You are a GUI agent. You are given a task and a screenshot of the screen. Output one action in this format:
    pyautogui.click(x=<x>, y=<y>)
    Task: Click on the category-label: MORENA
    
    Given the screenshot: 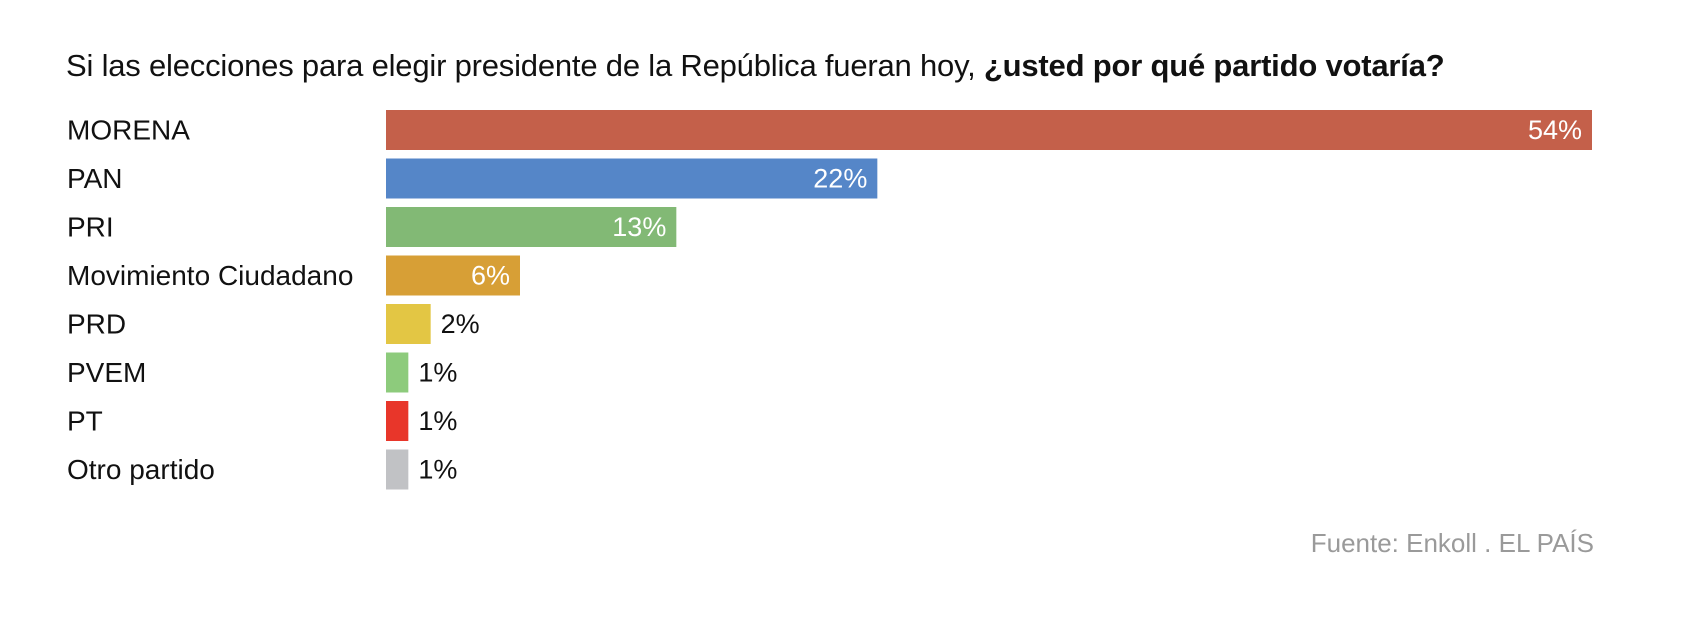 What is the action you would take?
    pyautogui.click(x=128, y=130)
    